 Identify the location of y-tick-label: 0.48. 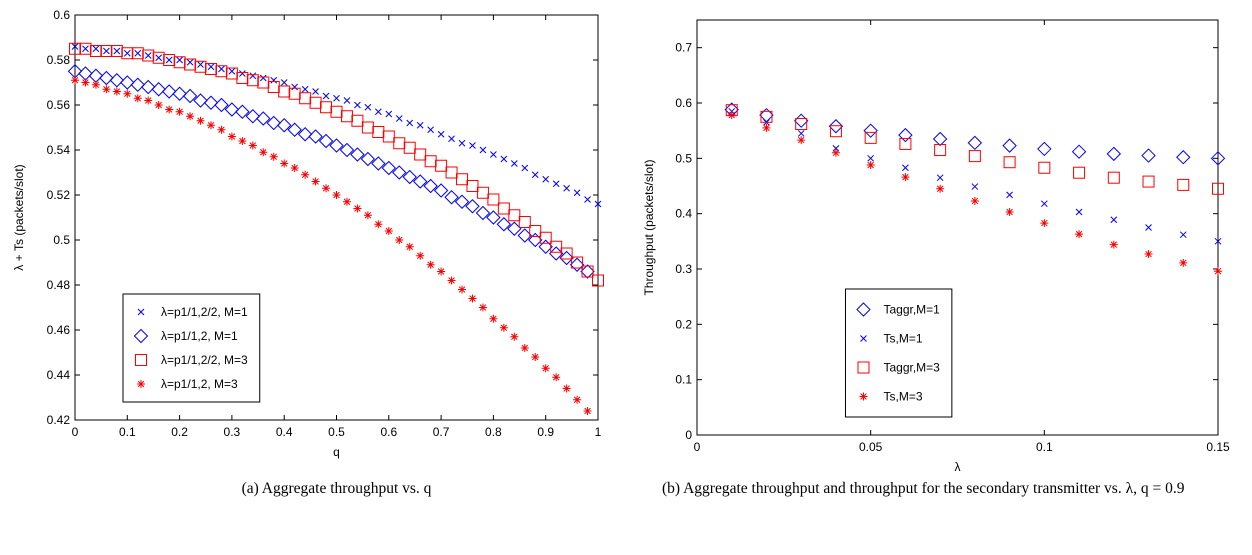
(59, 285).